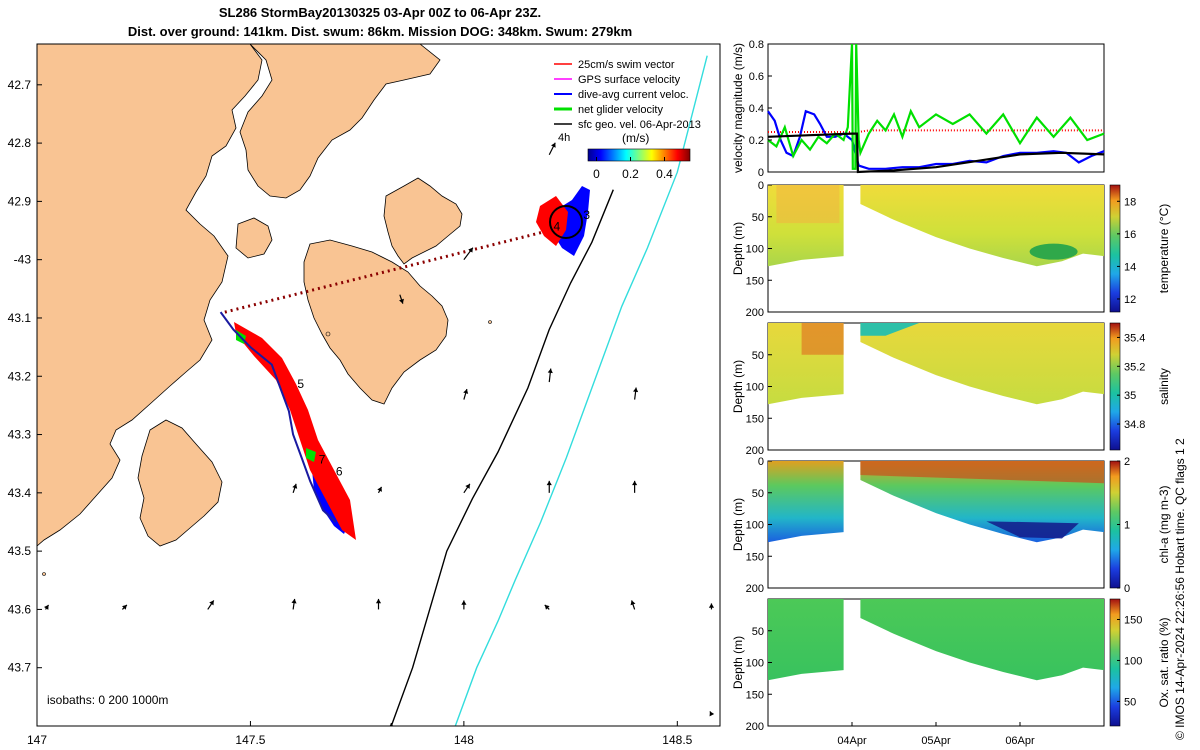 The height and width of the screenshot is (750, 1200). I want to click on chl-deep-low, so click(1032, 530).